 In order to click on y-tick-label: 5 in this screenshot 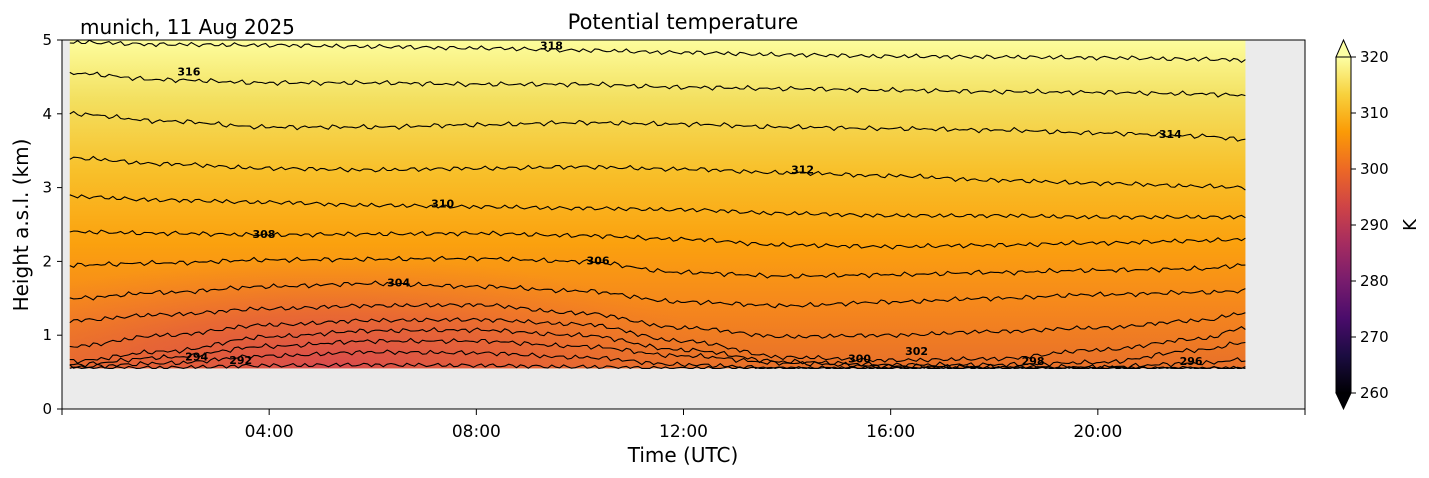, I will do `click(47, 40)`.